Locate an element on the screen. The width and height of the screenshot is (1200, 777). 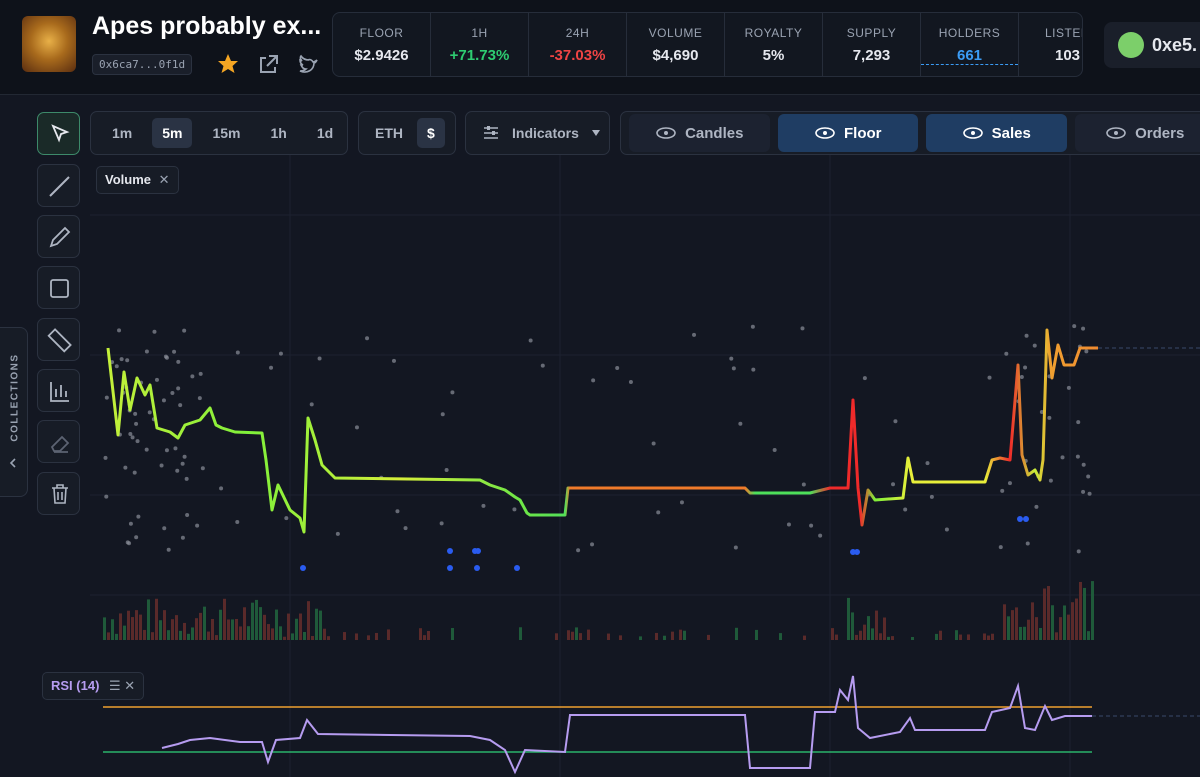
layer-button: Sales is located at coordinates (996, 133).